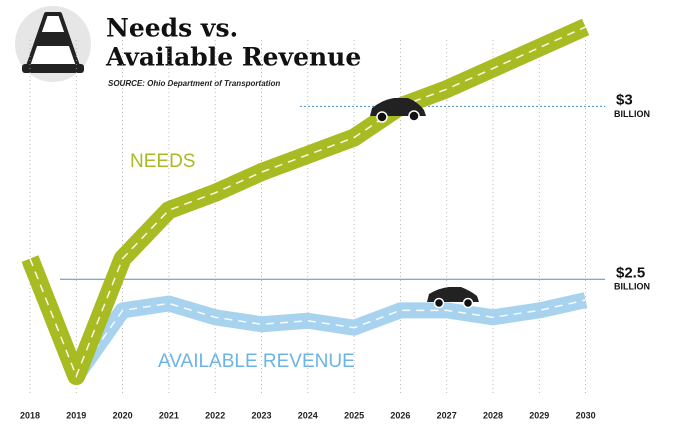 This screenshot has width=677, height=428. Describe the element at coordinates (539, 415) in the screenshot. I see `x-tick-label: 2029` at that location.